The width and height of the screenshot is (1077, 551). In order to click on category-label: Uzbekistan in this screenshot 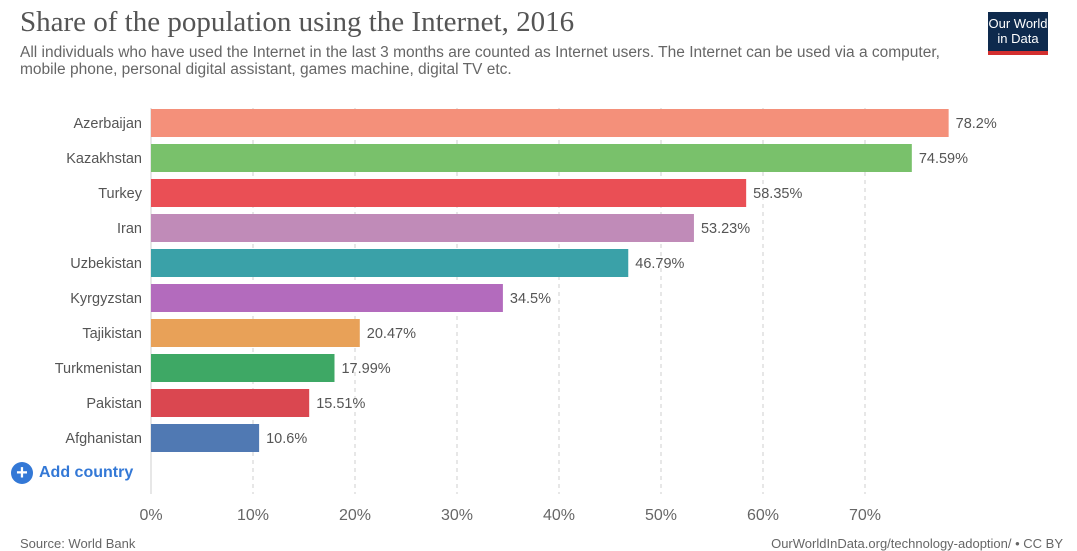, I will do `click(106, 264)`.